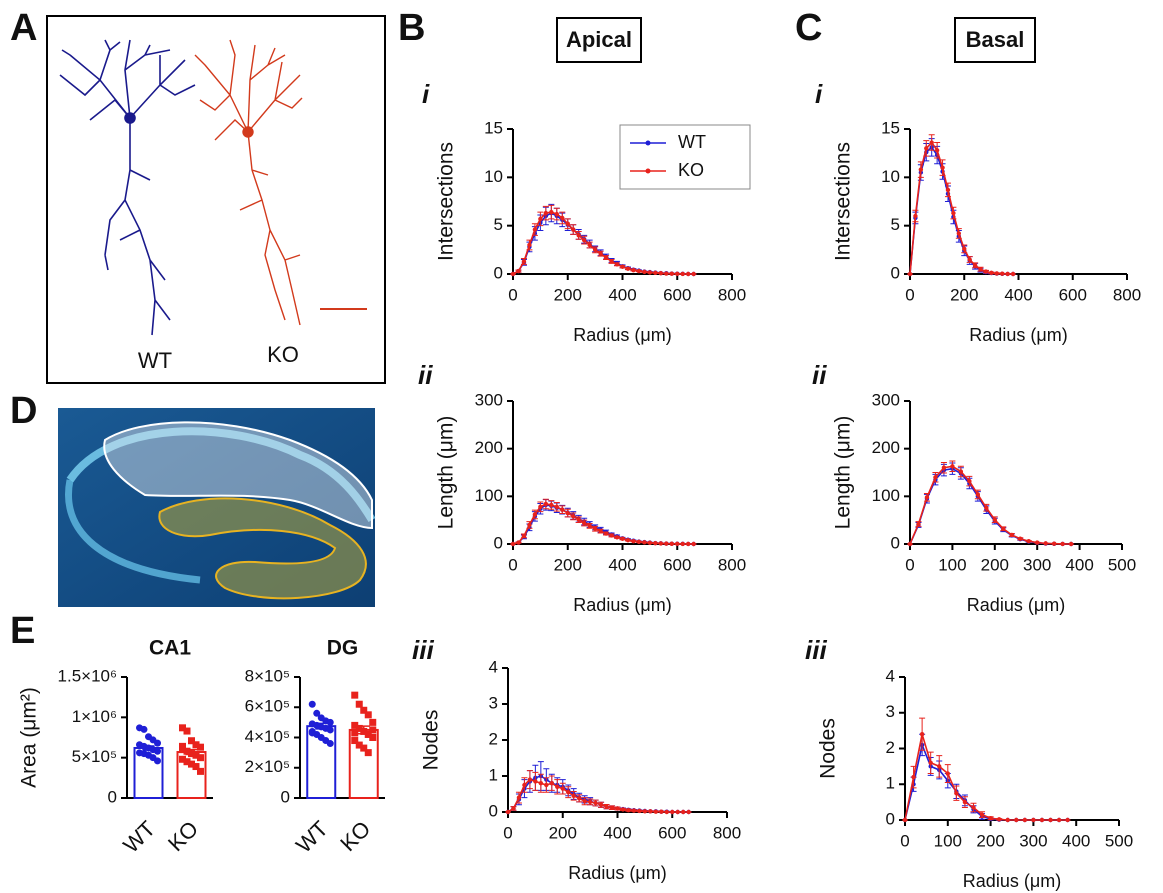  What do you see at coordinates (1037, 564) in the screenshot?
I see `x-tick-label: 300` at bounding box center [1037, 564].